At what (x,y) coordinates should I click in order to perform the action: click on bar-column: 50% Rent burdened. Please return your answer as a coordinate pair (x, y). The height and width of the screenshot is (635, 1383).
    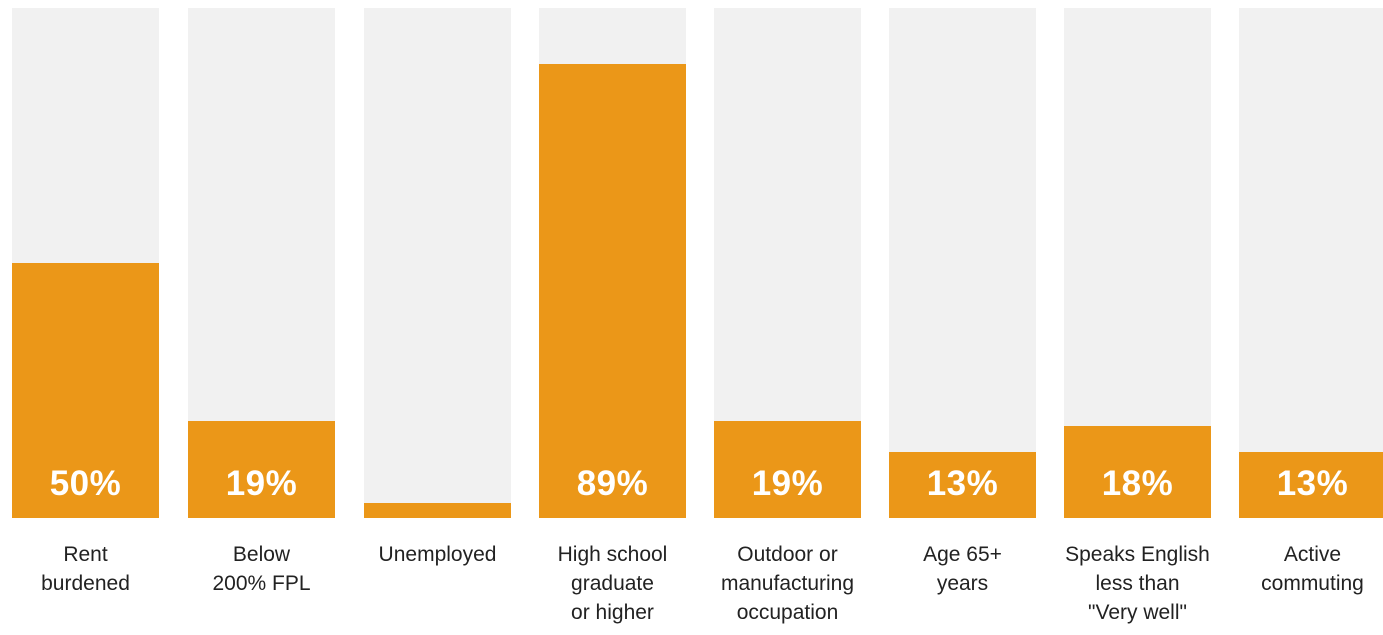
    Looking at the image, I should click on (85, 317).